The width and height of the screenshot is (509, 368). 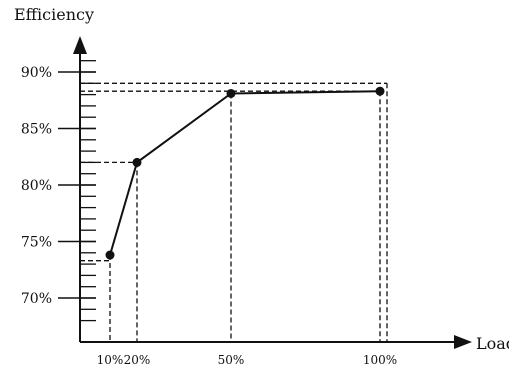 What do you see at coordinates (58, 191) in the screenshot?
I see `y-axis-ticks: 70% 75% 80% 85% 90%` at bounding box center [58, 191].